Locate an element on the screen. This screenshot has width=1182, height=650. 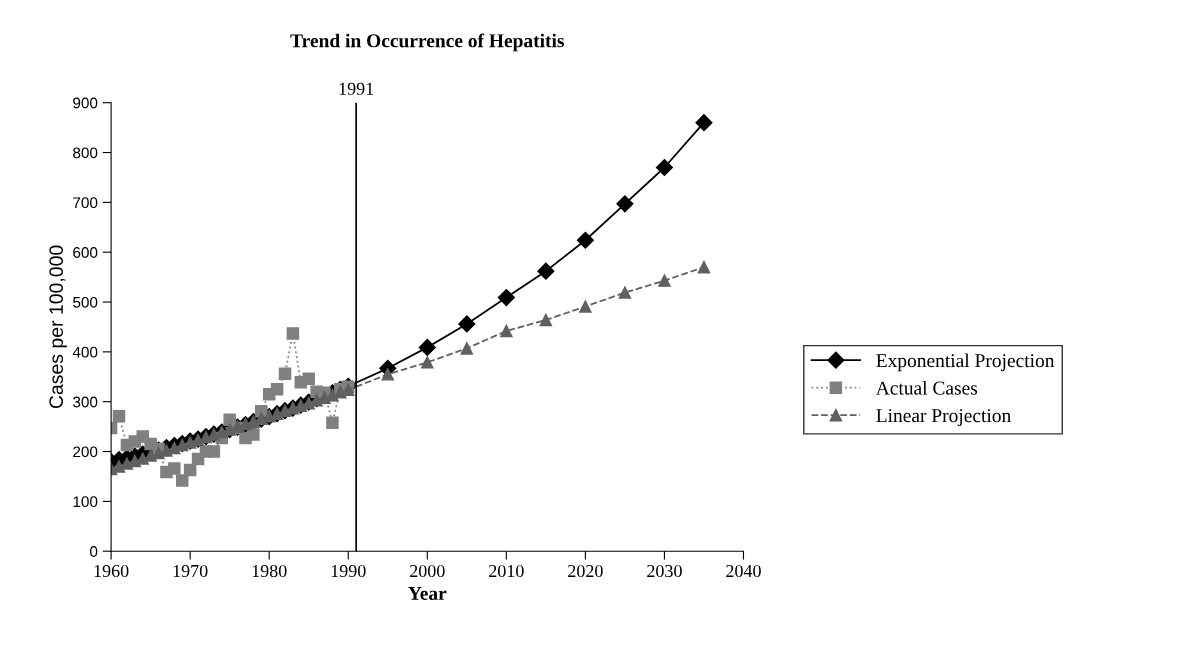
x-tick-label: 2000 is located at coordinates (427, 571).